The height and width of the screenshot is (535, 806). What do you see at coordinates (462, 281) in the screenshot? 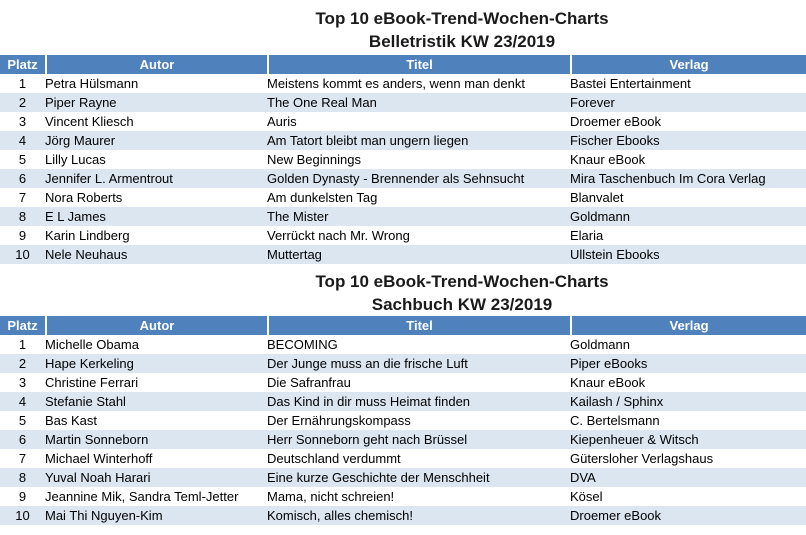
I see `page-title-sachbuch-line1: Top 10 eBook-Trend-Wochen-Charts` at bounding box center [462, 281].